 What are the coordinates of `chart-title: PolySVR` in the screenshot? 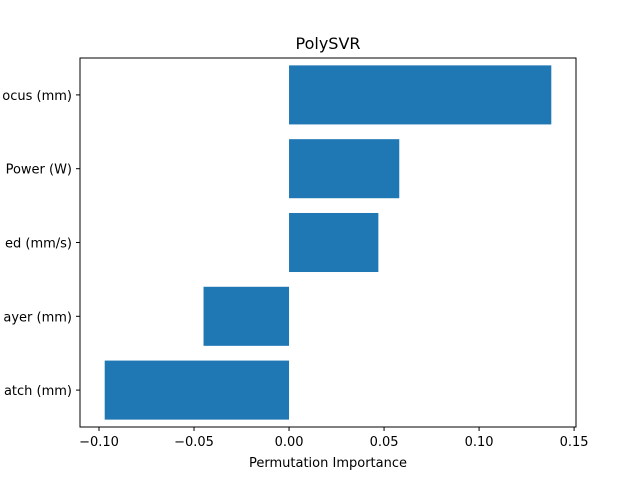 It's located at (328, 43).